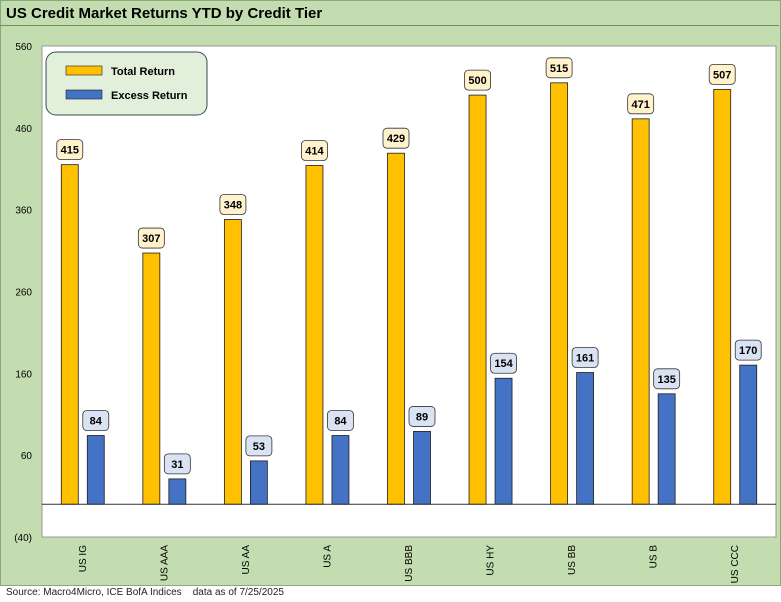 The image size is (781, 602). I want to click on data-label: 307, so click(151, 239).